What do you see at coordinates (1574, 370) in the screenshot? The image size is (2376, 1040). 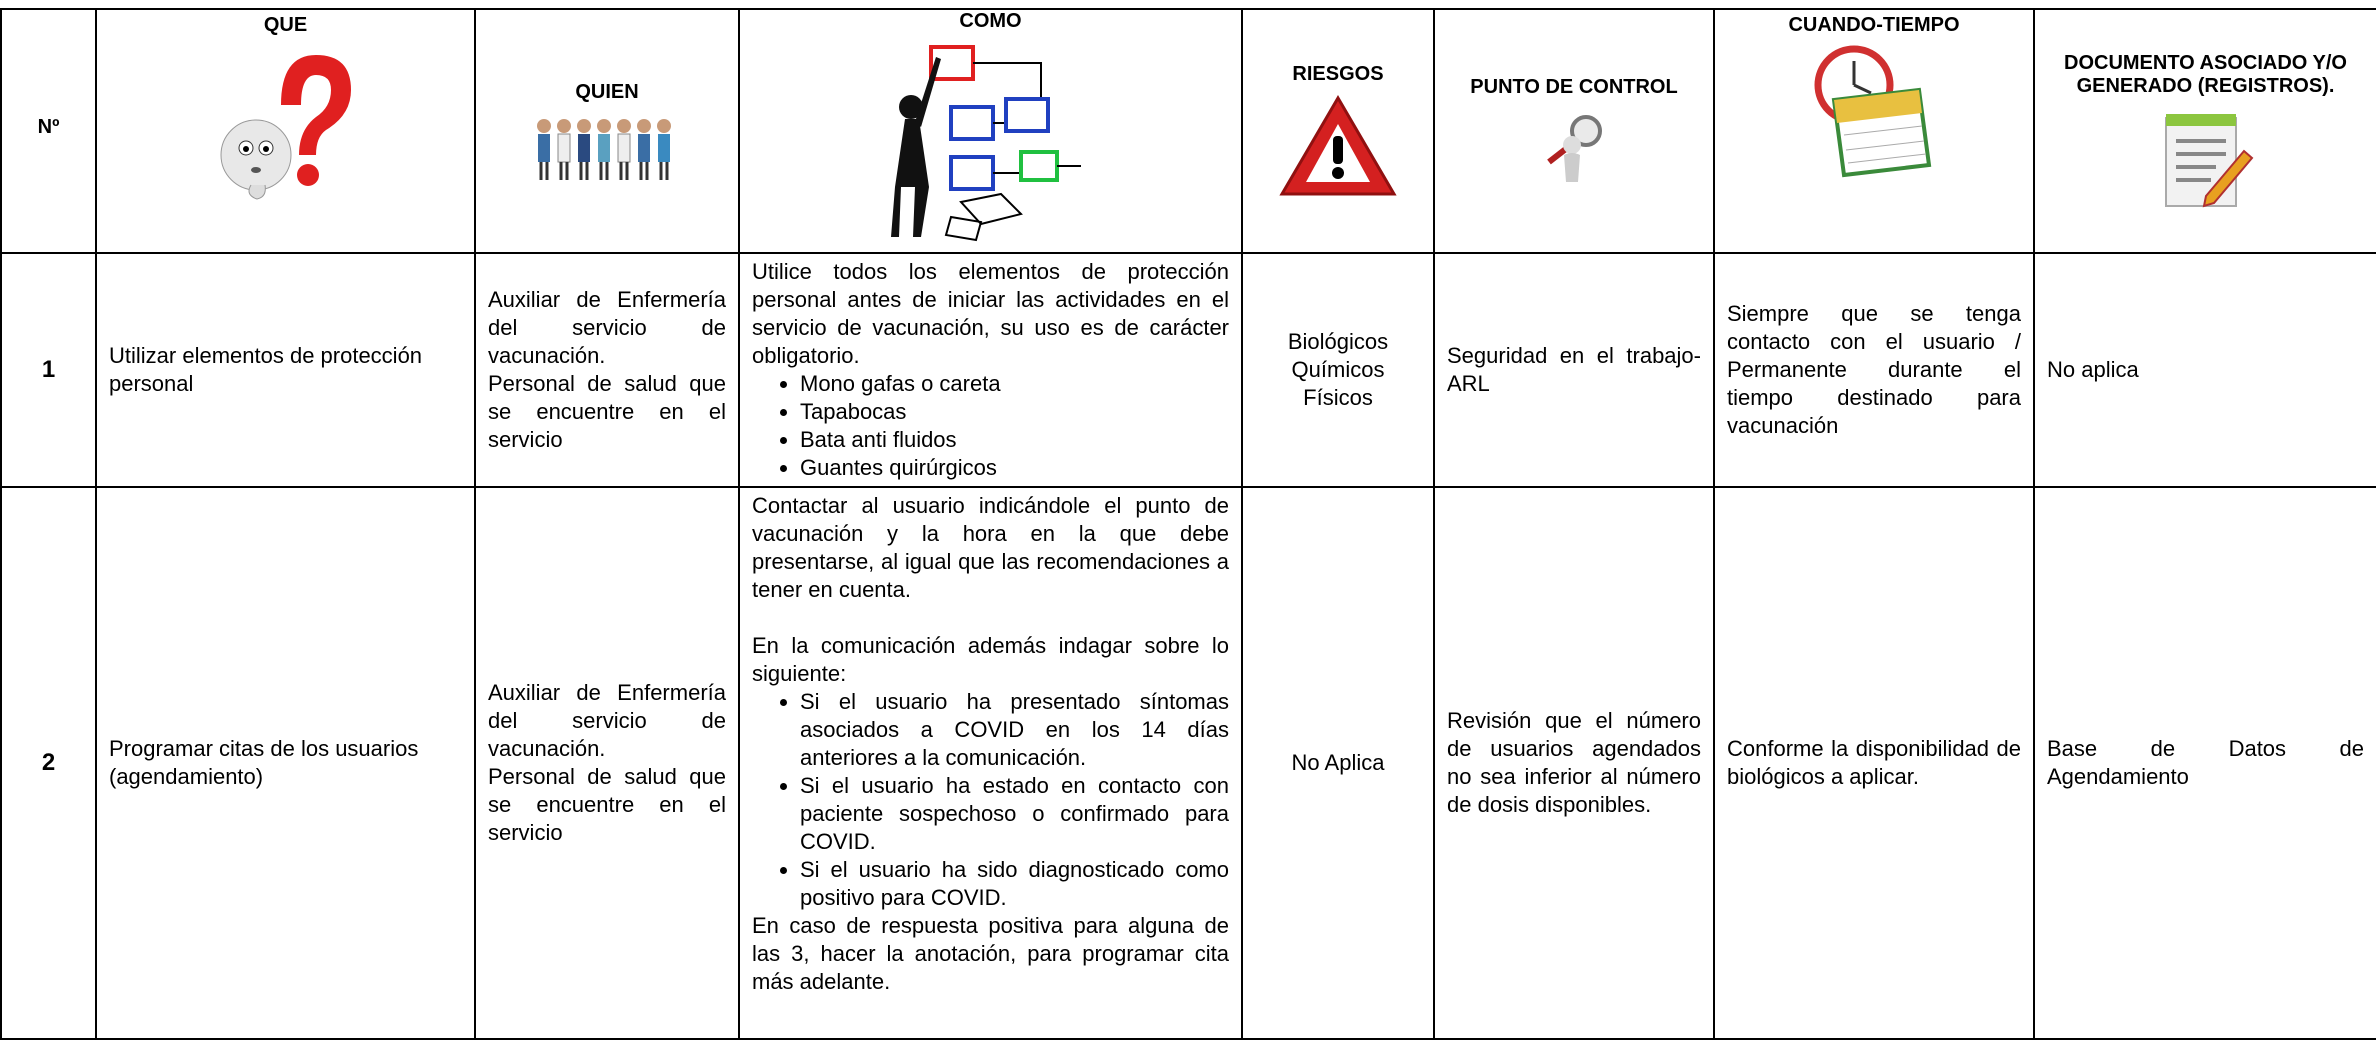 I see `punto-cell: Seguridad en el trabajo- ARL` at bounding box center [1574, 370].